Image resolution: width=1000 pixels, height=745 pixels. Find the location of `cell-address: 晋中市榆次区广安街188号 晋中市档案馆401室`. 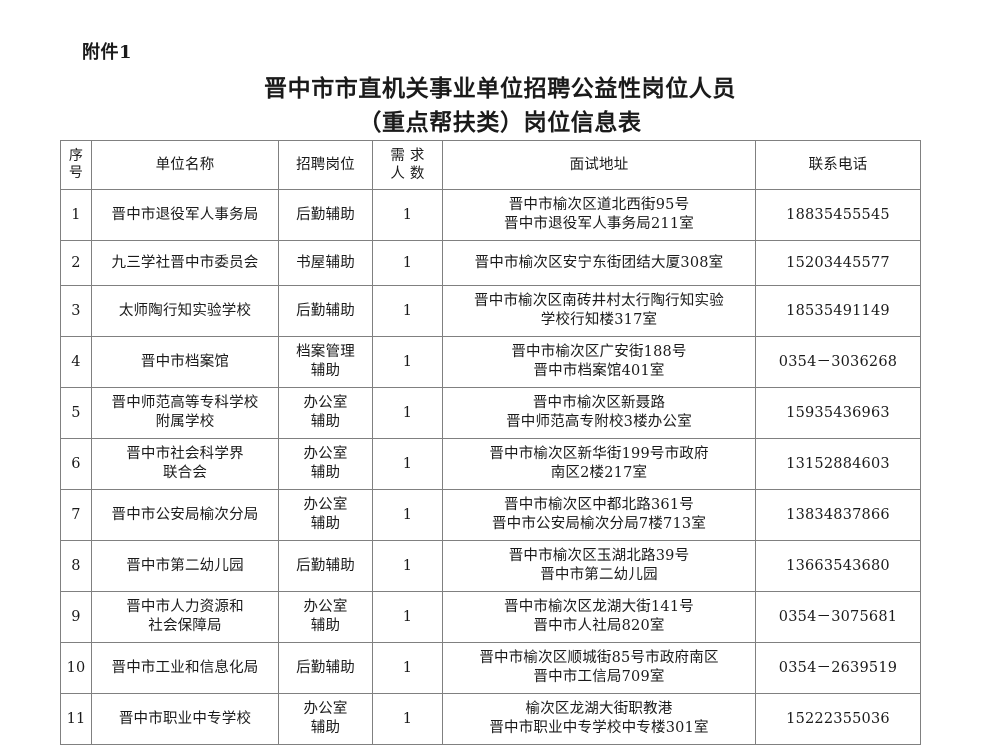

cell-address: 晋中市榆次区广安街188号 晋中市档案馆401室 is located at coordinates (599, 362).